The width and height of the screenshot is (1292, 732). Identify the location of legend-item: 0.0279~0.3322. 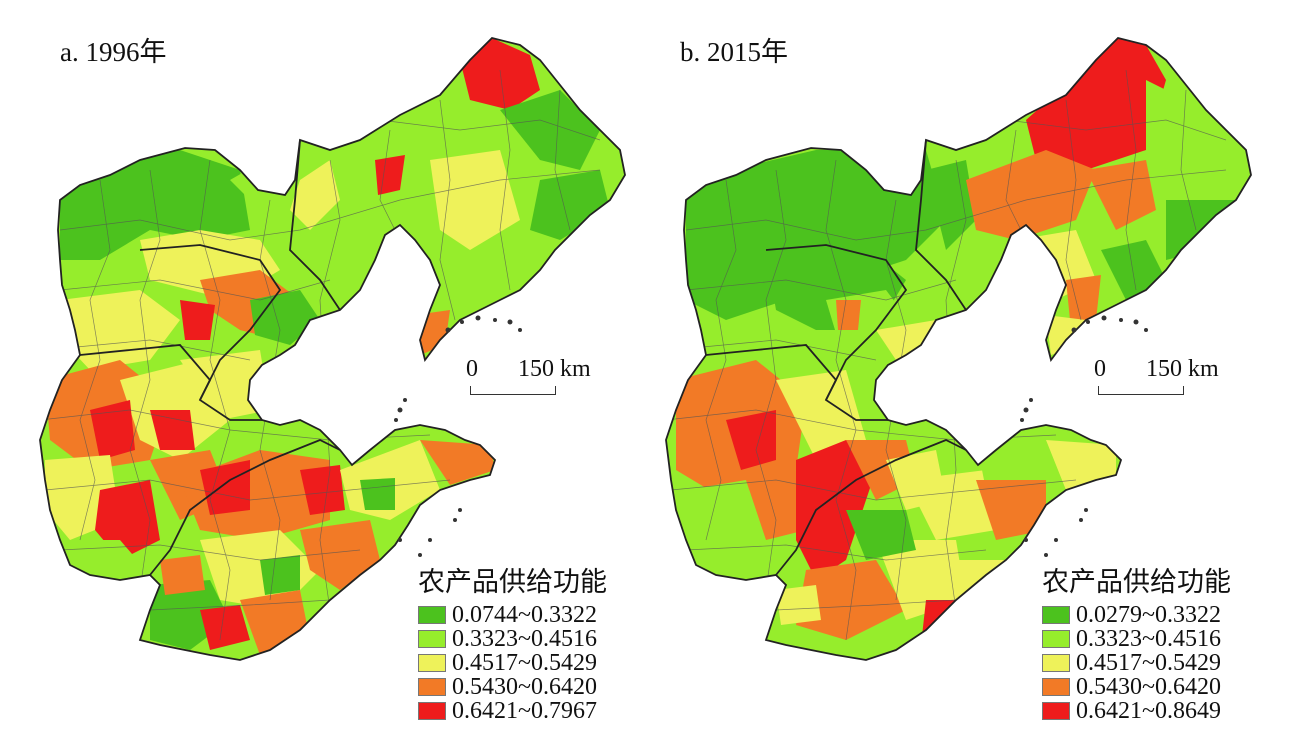
(1136, 614).